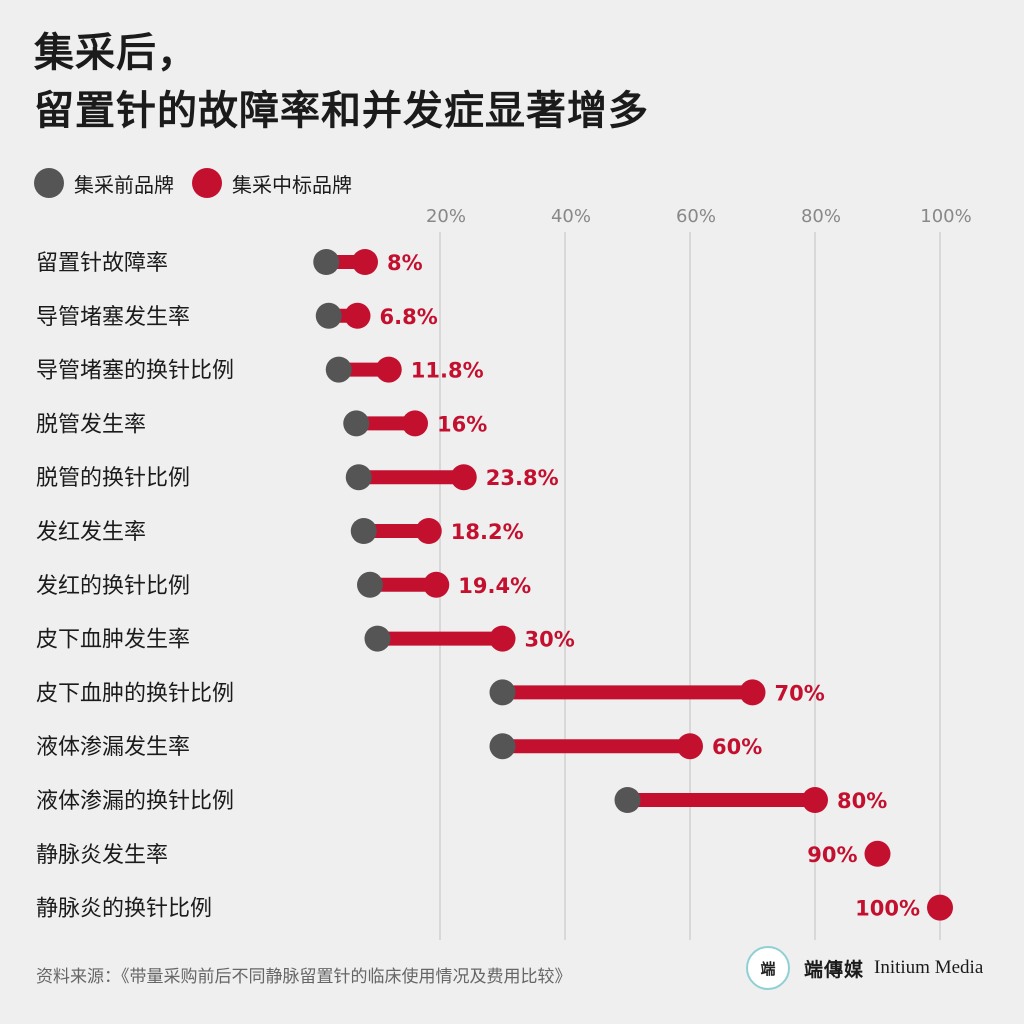 The width and height of the screenshot is (1024, 1024). What do you see at coordinates (113, 586) in the screenshot?
I see `category-label: 发红的换针比例` at bounding box center [113, 586].